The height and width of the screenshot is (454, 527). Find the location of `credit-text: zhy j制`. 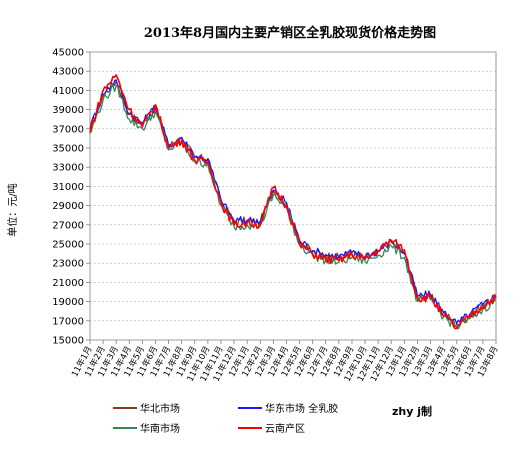

credit-text: zhy j制 is located at coordinates (412, 411).